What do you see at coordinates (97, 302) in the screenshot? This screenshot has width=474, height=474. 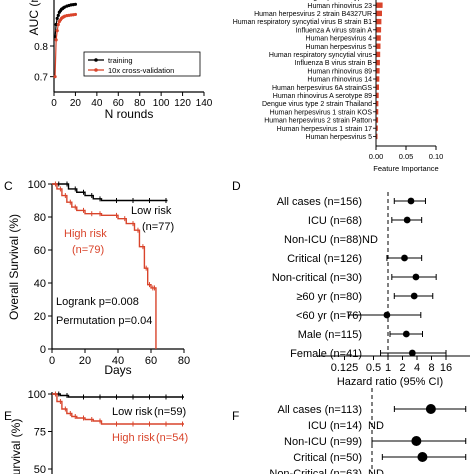 I see `c-annotation-logrank: Logrank p=0.008` at bounding box center [97, 302].